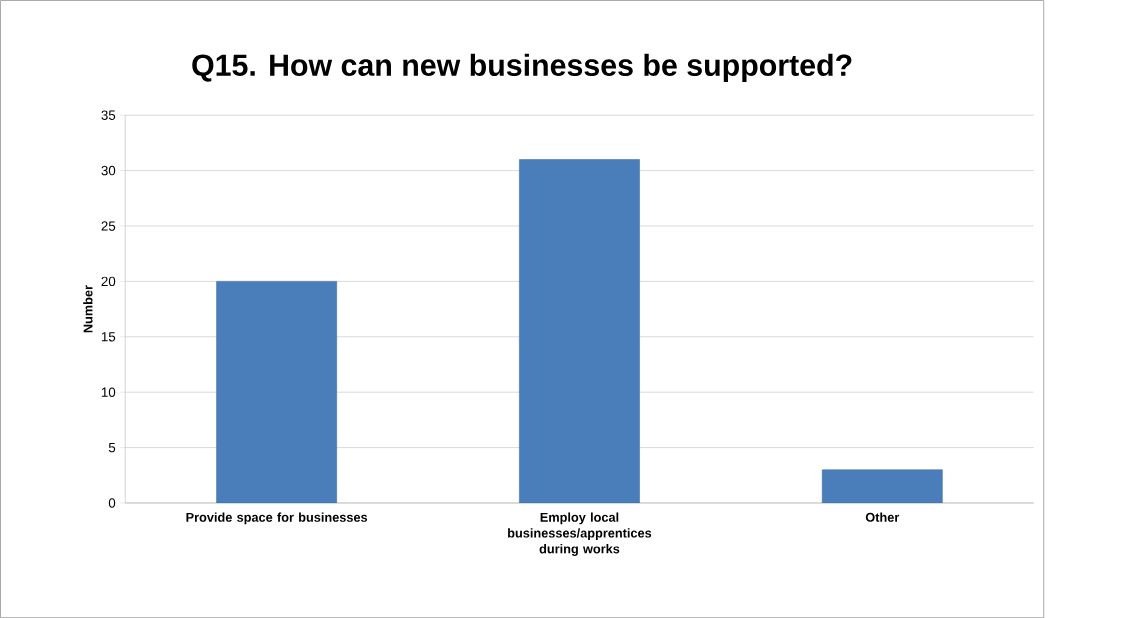 This screenshot has width=1147, height=618. Describe the element at coordinates (108, 170) in the screenshot. I see `y-tick-label: 30` at that location.